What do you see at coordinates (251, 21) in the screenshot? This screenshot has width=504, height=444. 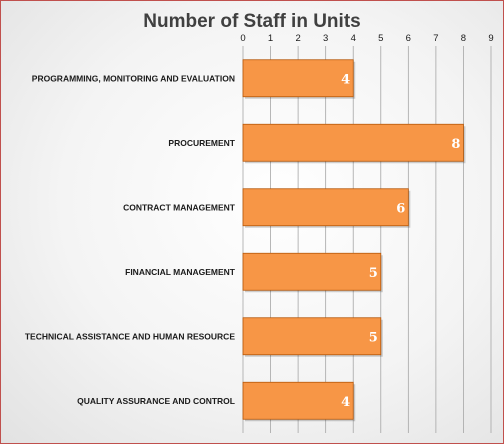 I see `chart-title: Number of Staff in Units` at bounding box center [251, 21].